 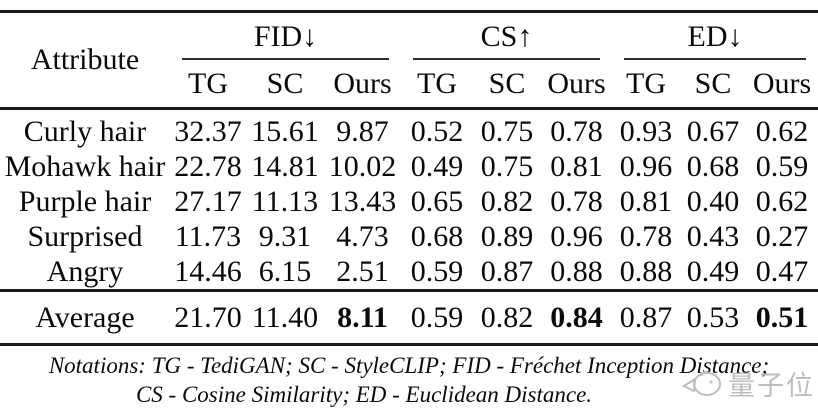 What do you see at coordinates (437, 131) in the screenshot?
I see `table-cell: 0.52` at bounding box center [437, 131].